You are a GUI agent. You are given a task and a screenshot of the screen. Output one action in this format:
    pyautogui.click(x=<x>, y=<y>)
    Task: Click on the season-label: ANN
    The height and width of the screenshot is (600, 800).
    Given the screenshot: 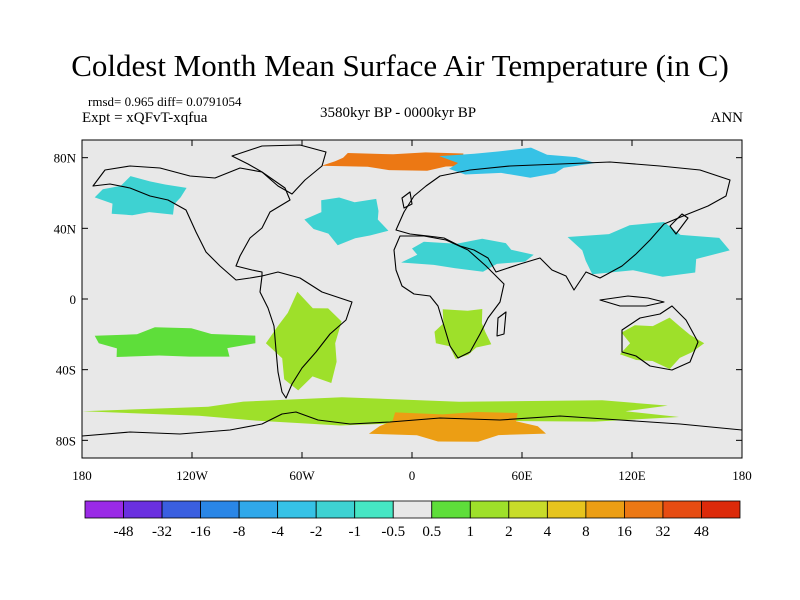 What is the action you would take?
    pyautogui.click(x=727, y=118)
    